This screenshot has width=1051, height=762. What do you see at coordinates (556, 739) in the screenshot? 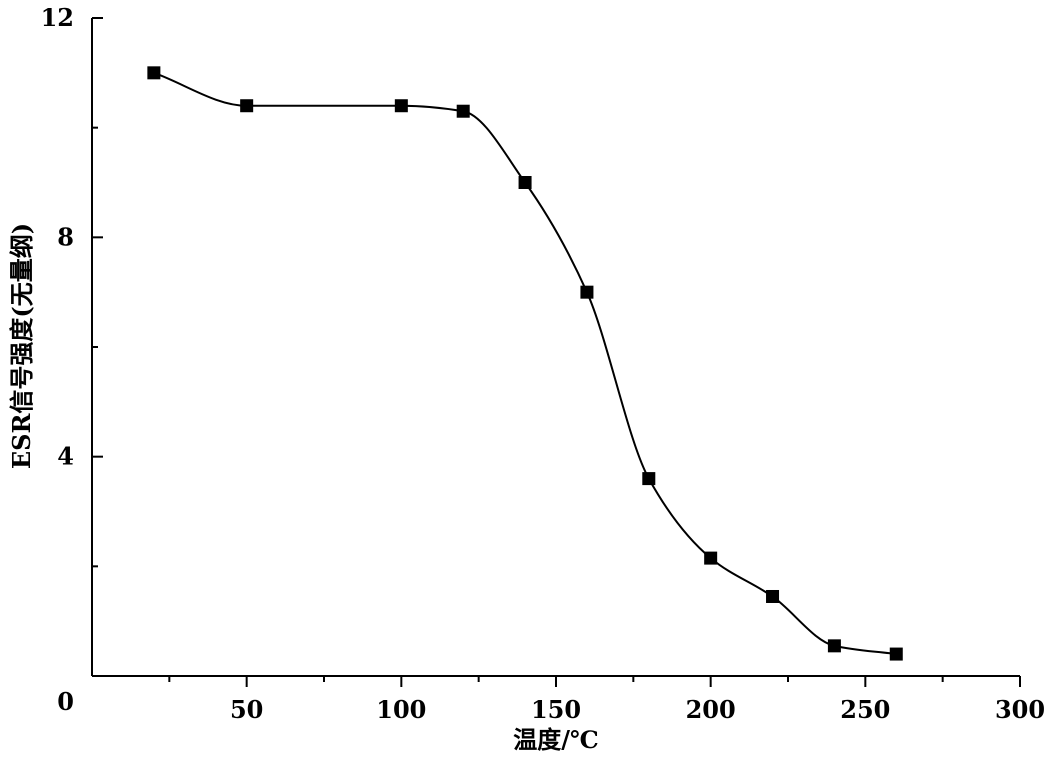
I see `x-axis-title: 温度/℃` at bounding box center [556, 739].